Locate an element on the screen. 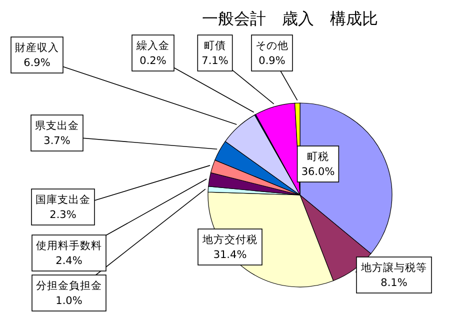 Image resolution: width=472 pixels, height=327 pixels. data-label: 31.4% is located at coordinates (230, 255).